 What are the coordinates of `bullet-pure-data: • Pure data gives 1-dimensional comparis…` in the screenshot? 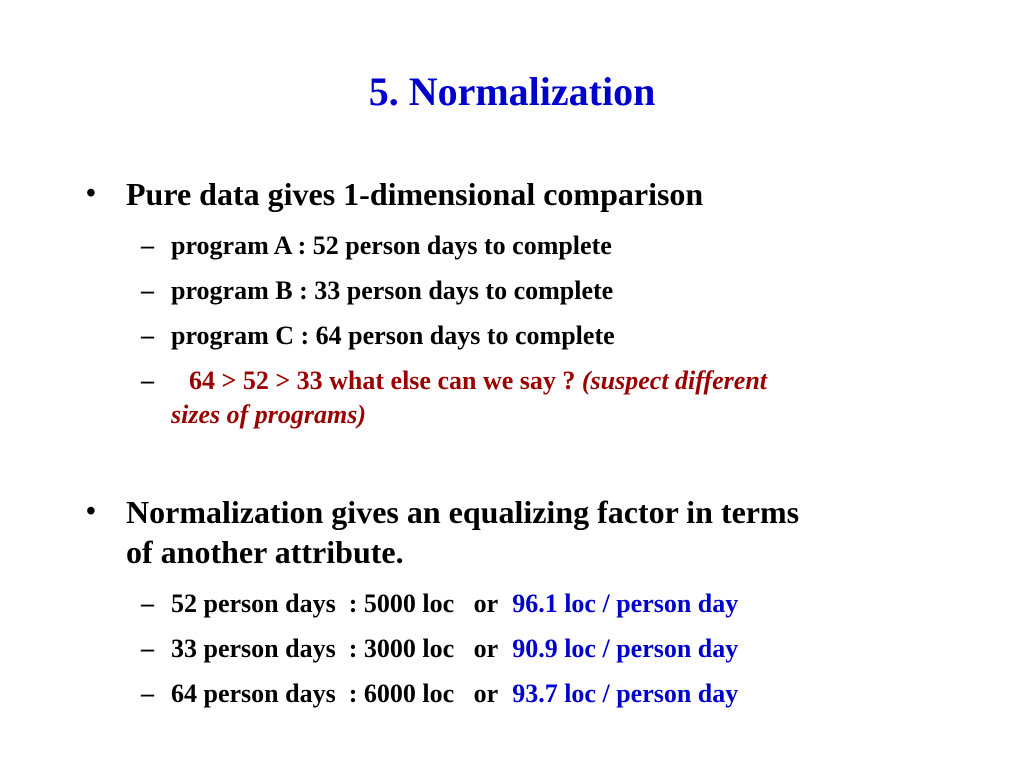 It's located at (536, 194).